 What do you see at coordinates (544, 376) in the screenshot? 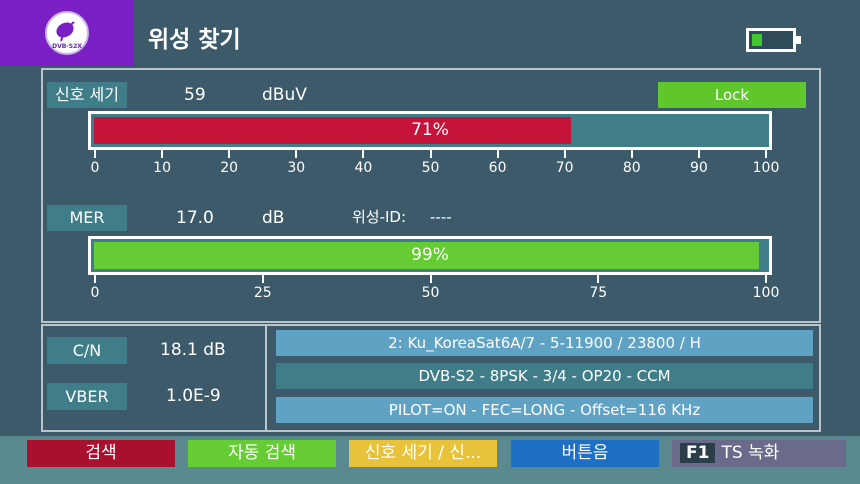
I see `modulation-info: DVB-S2 - 8PSK - 3/4 - OP20 - CCM` at bounding box center [544, 376].